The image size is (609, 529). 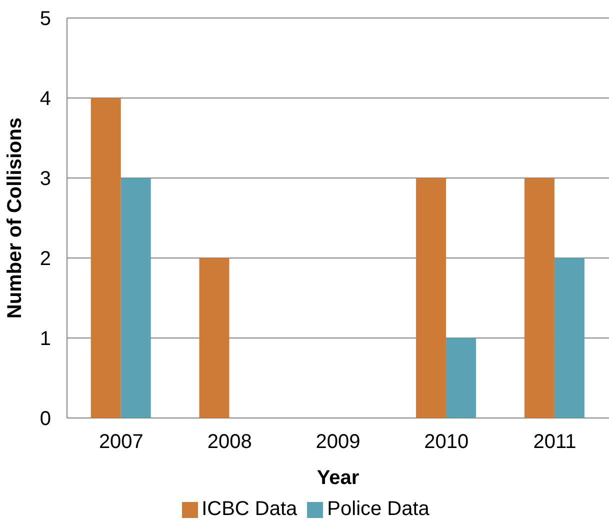 I want to click on x-tick-label: 2009, so click(x=338, y=442).